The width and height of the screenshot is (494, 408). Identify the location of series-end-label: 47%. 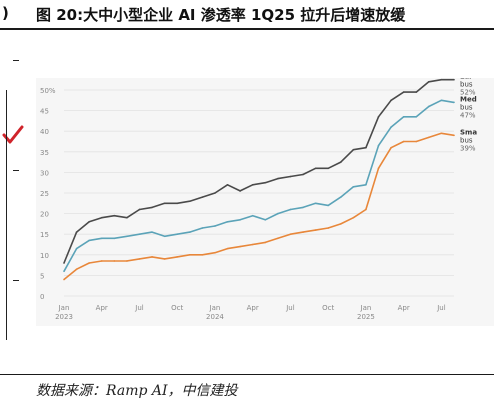
(468, 115).